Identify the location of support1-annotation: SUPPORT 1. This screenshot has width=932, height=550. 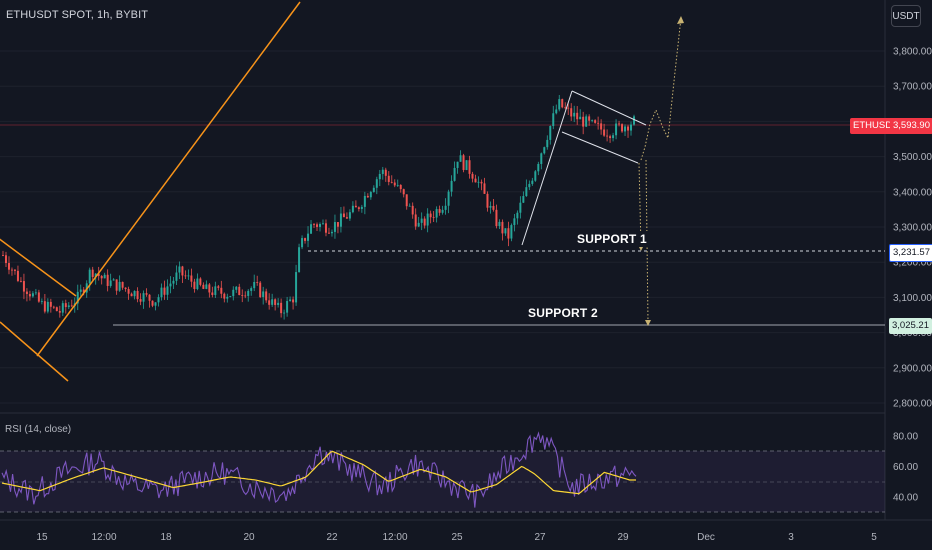
(612, 239).